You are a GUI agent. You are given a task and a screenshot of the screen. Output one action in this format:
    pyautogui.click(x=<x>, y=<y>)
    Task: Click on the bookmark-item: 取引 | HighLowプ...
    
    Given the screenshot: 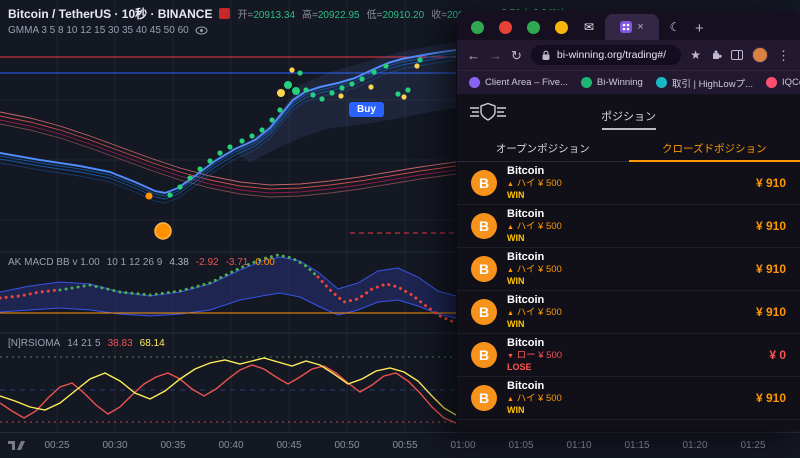 What is the action you would take?
    pyautogui.click(x=704, y=83)
    